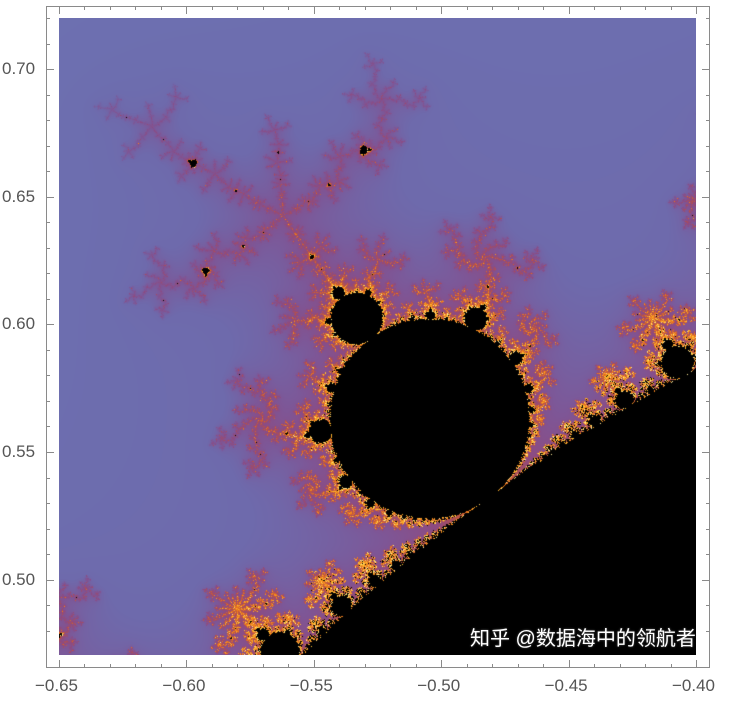  I want to click on x-tick-label: −0.60, so click(184, 685).